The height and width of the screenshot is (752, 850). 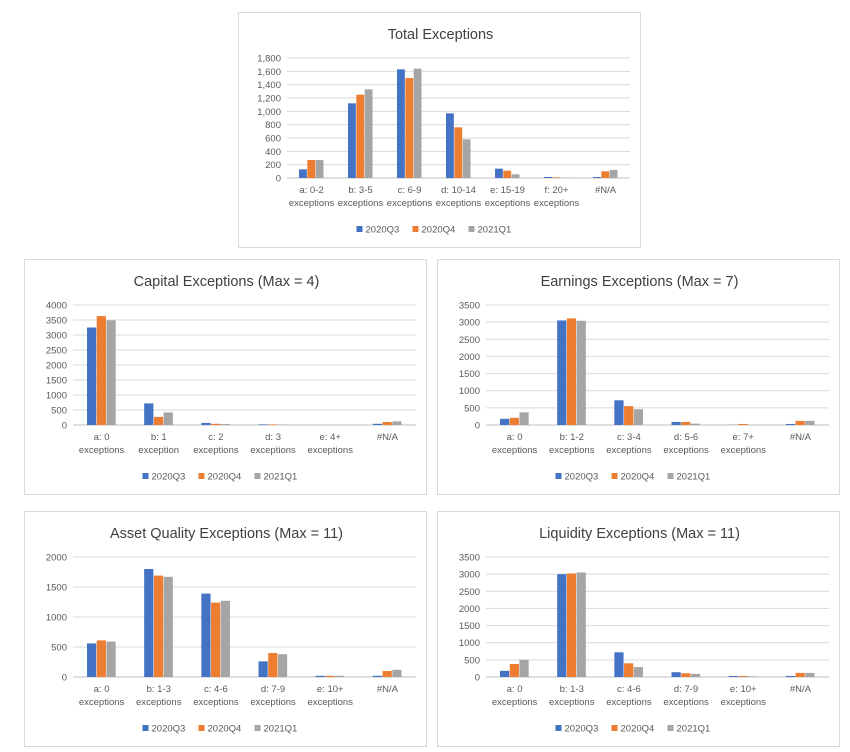 I want to click on y-tick-label: 400, so click(x=273, y=152).